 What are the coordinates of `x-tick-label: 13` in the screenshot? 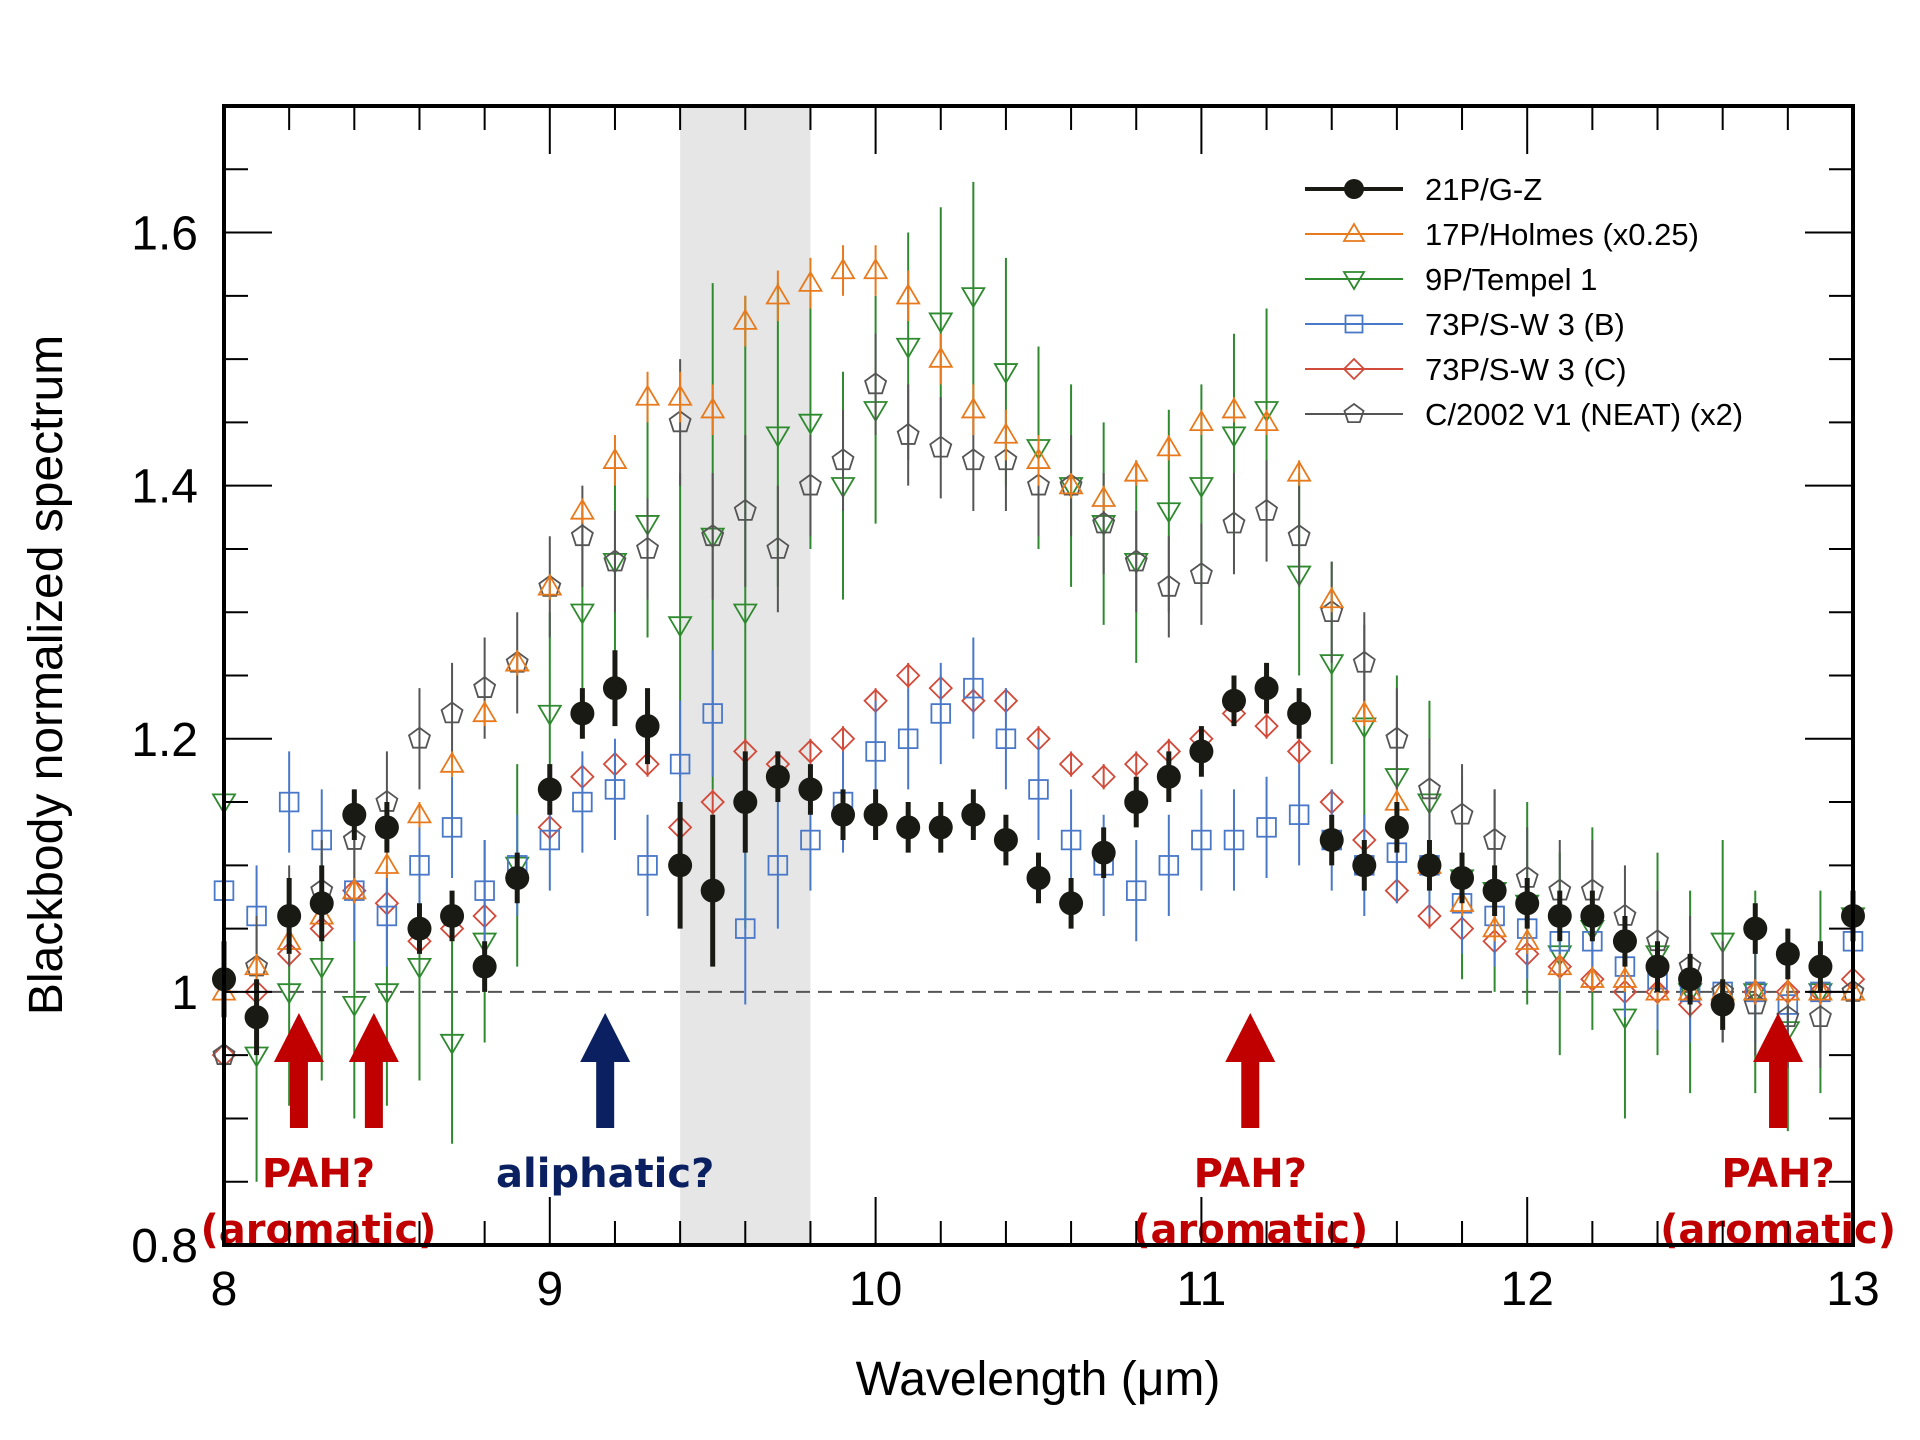 It's located at (1852, 1289).